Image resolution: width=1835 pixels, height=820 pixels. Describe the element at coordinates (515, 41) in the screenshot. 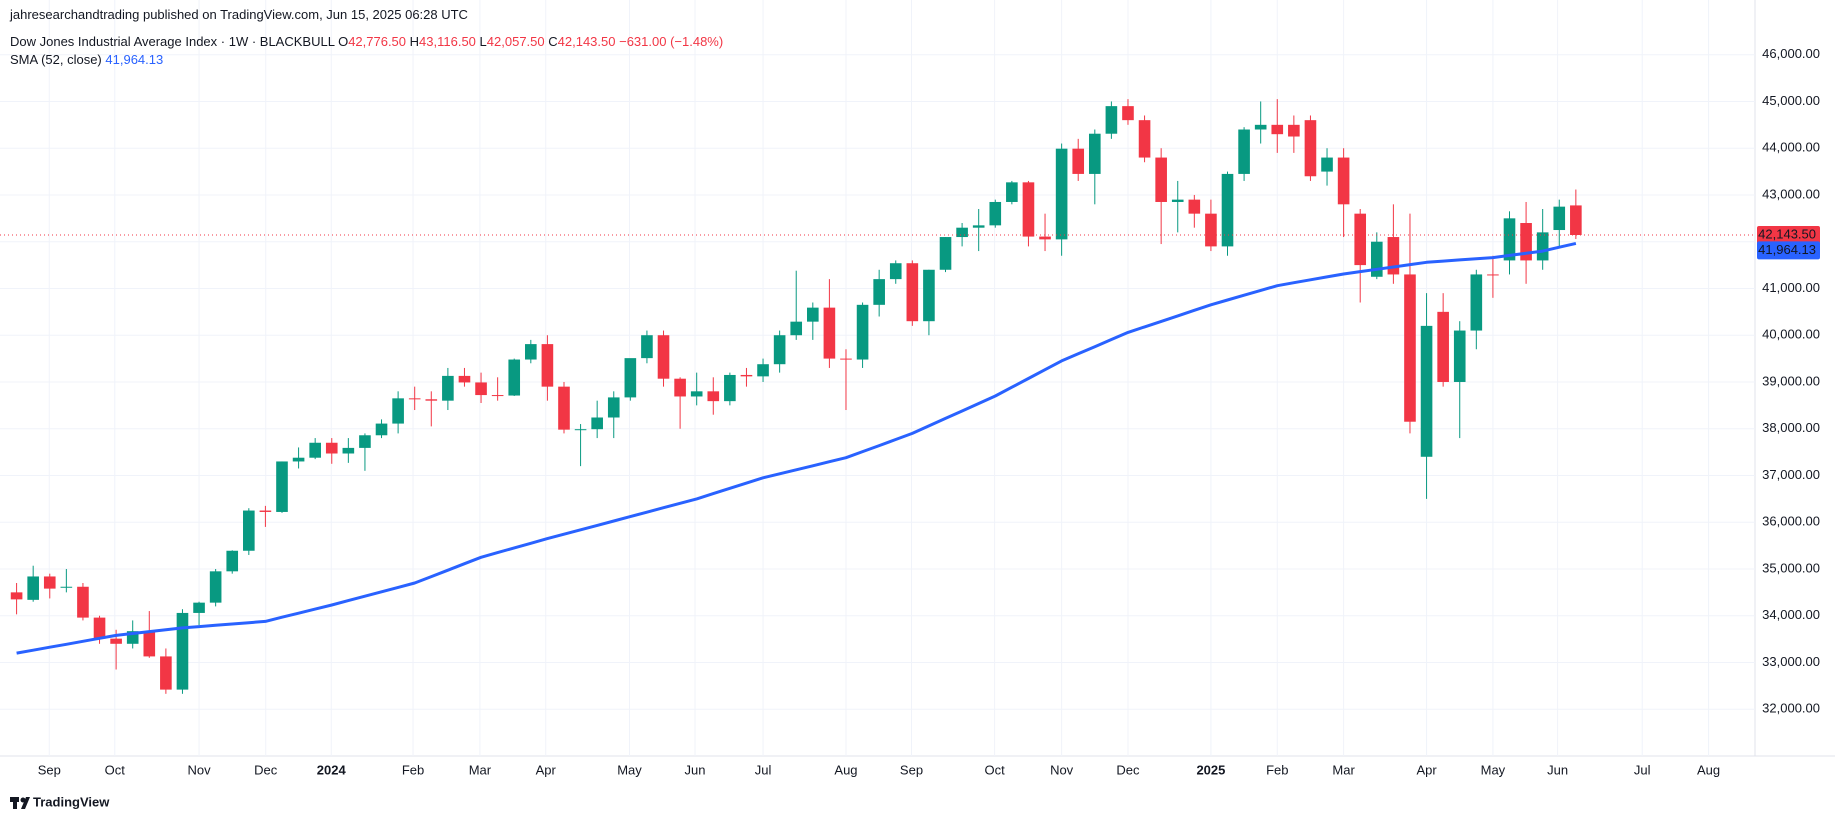

I see `low: 42,057.50` at that location.